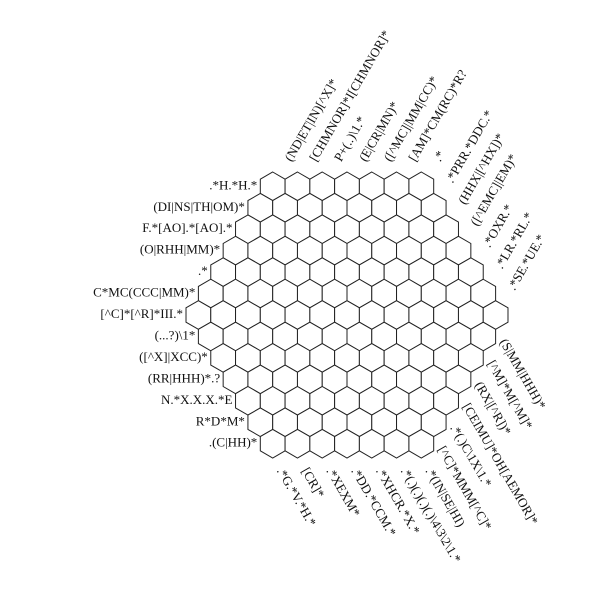 The height and width of the screenshot is (600, 600). Describe the element at coordinates (180, 249) in the screenshot. I see `left-clue-3: (O|RHH|MM)*` at that location.